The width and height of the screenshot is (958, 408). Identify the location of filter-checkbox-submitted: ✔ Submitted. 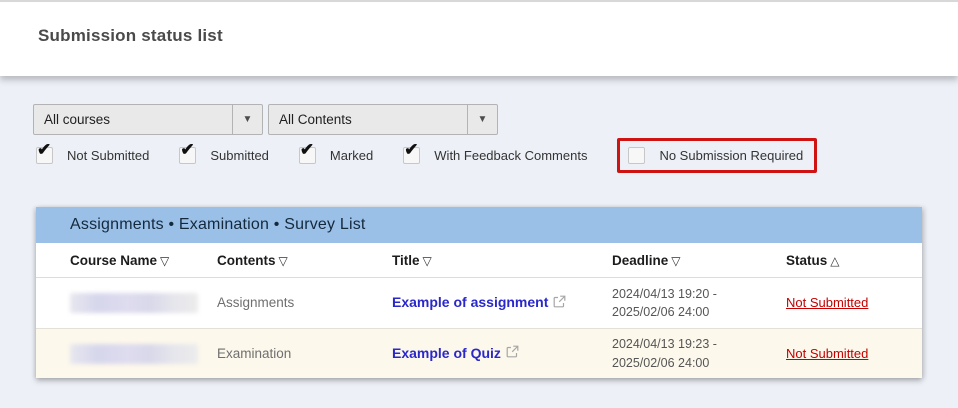
(224, 152).